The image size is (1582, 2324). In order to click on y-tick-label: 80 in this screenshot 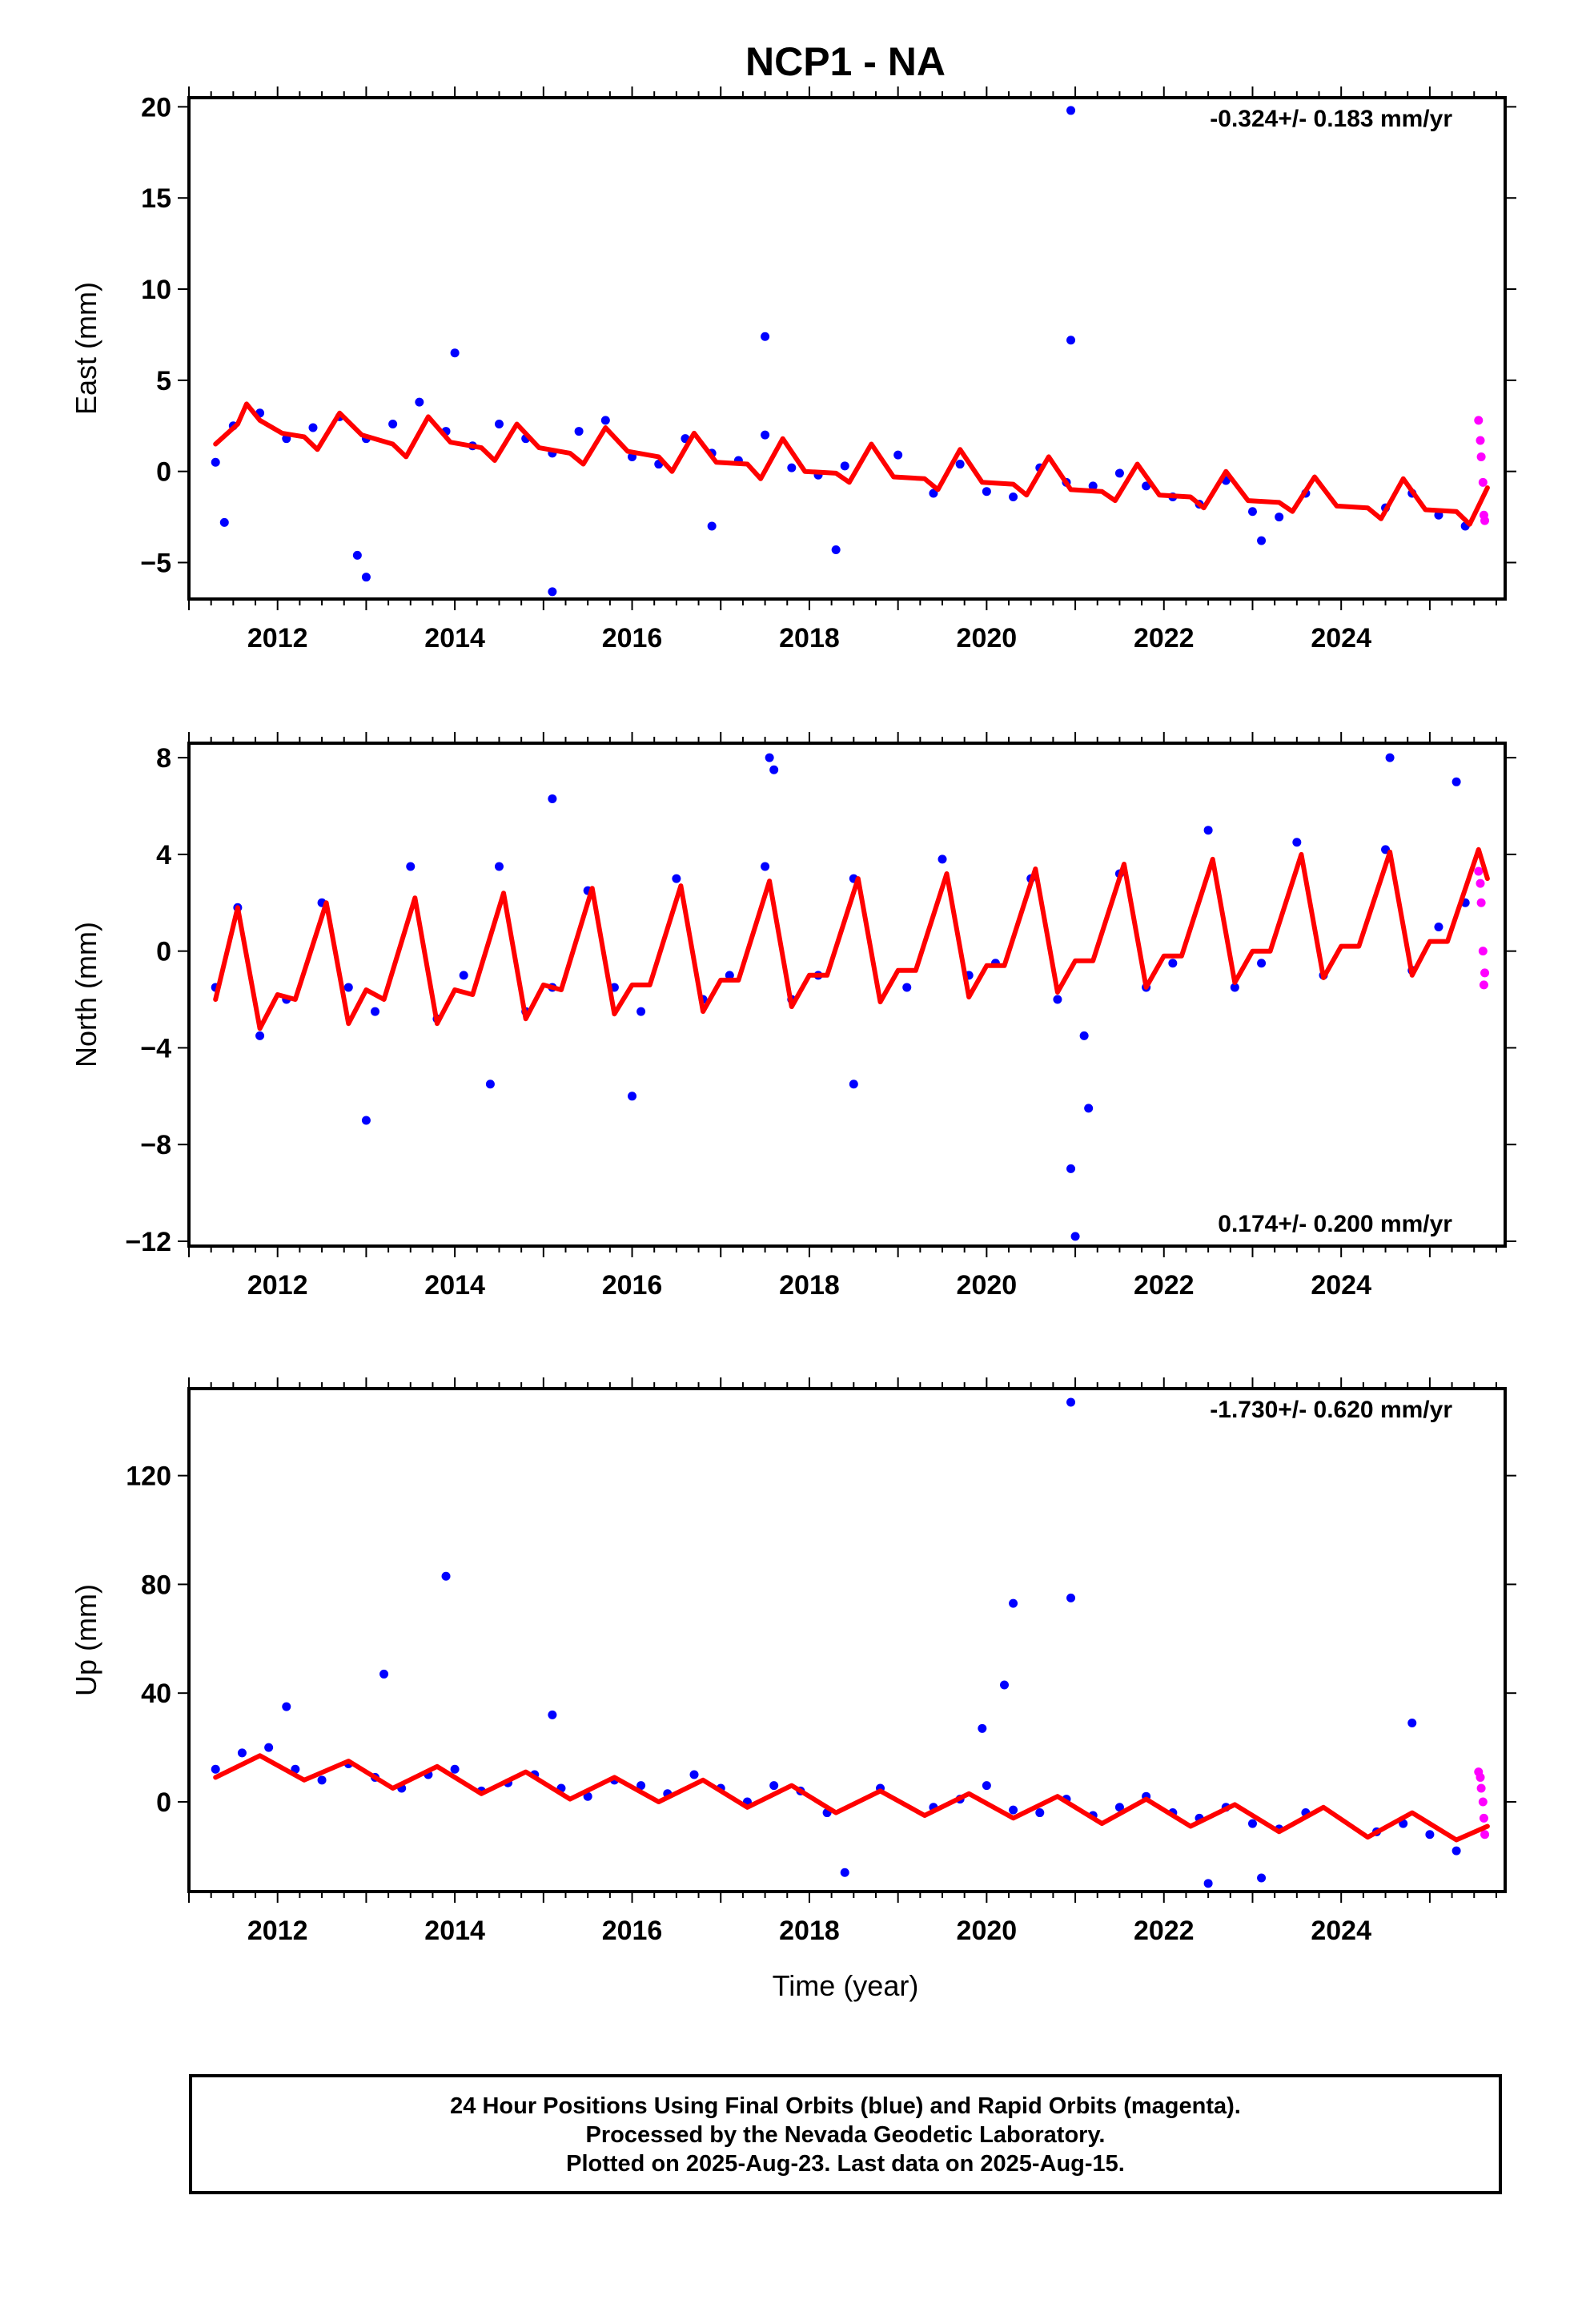, I will do `click(156, 1585)`.